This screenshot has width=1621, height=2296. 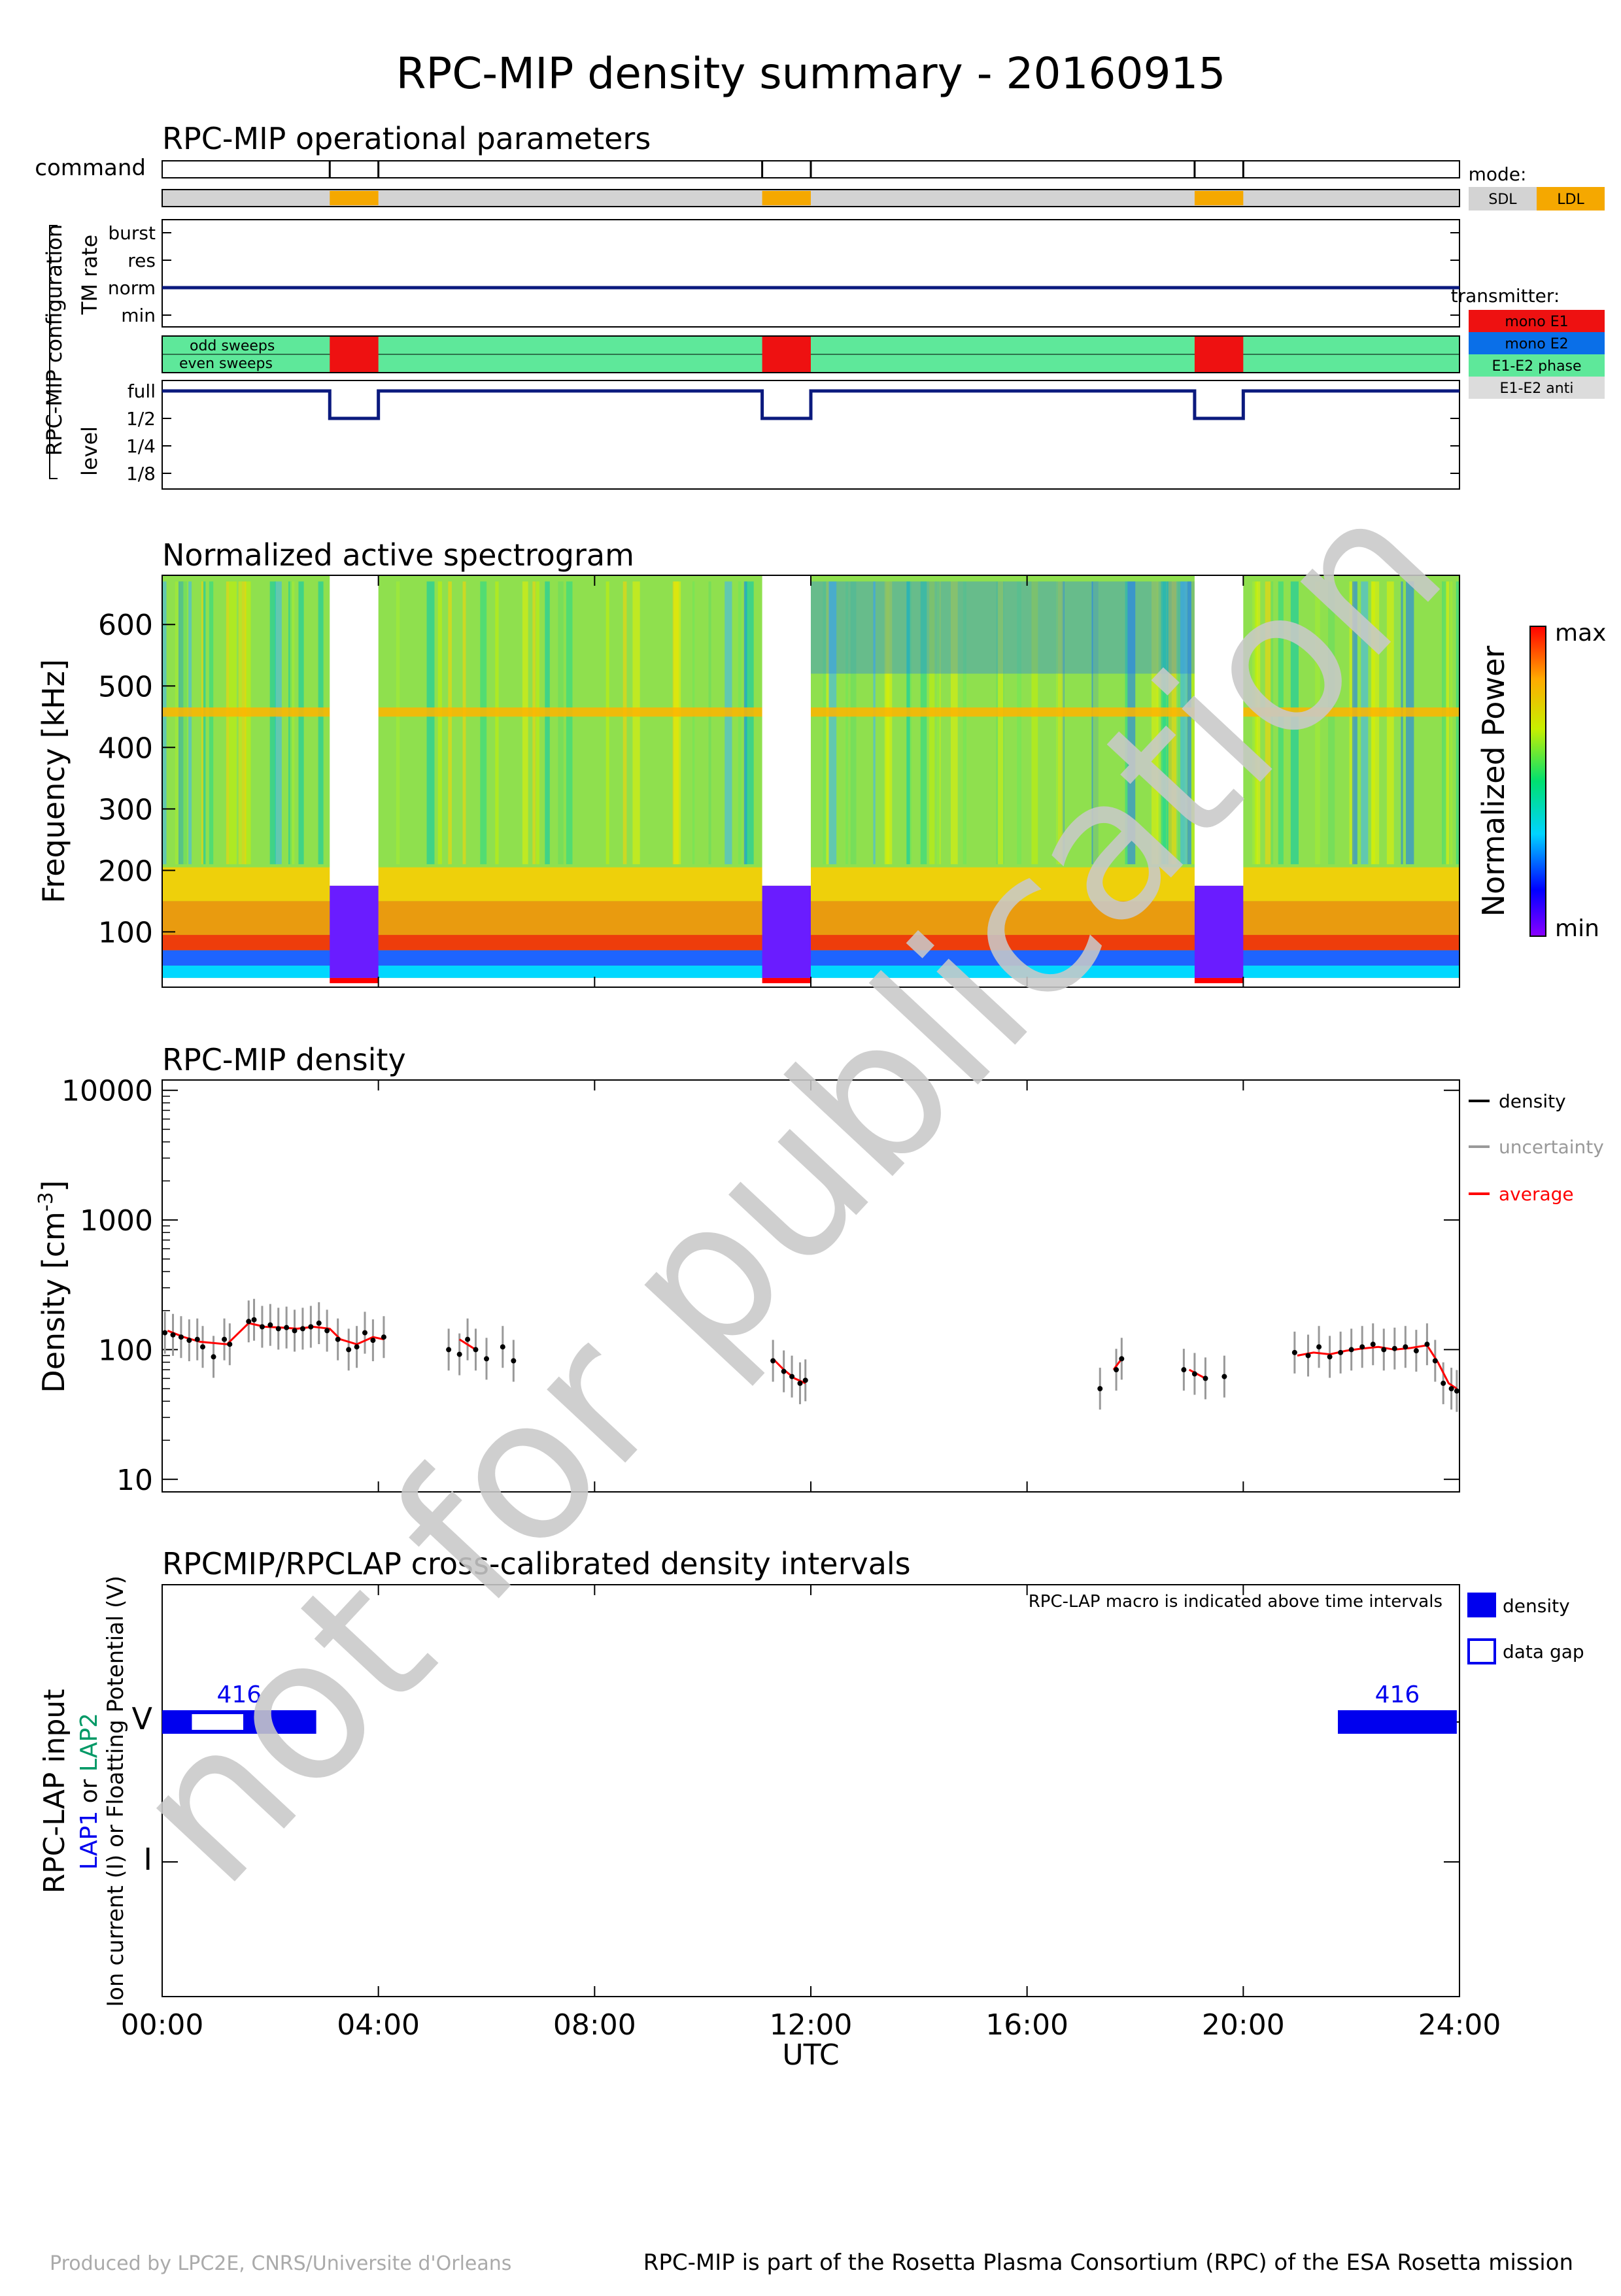 I want to click on spec-gap-violet, so click(x=1219, y=931).